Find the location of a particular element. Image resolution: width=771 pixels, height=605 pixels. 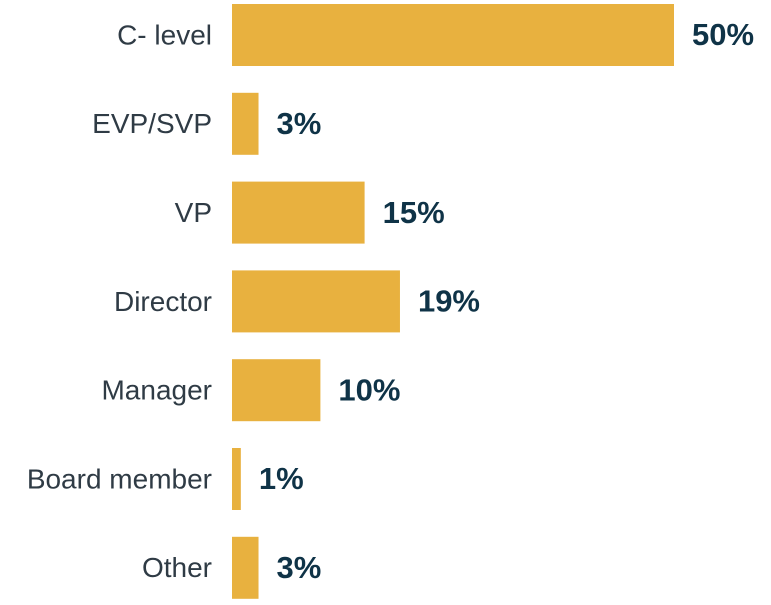

category-label: Manager is located at coordinates (156, 390).